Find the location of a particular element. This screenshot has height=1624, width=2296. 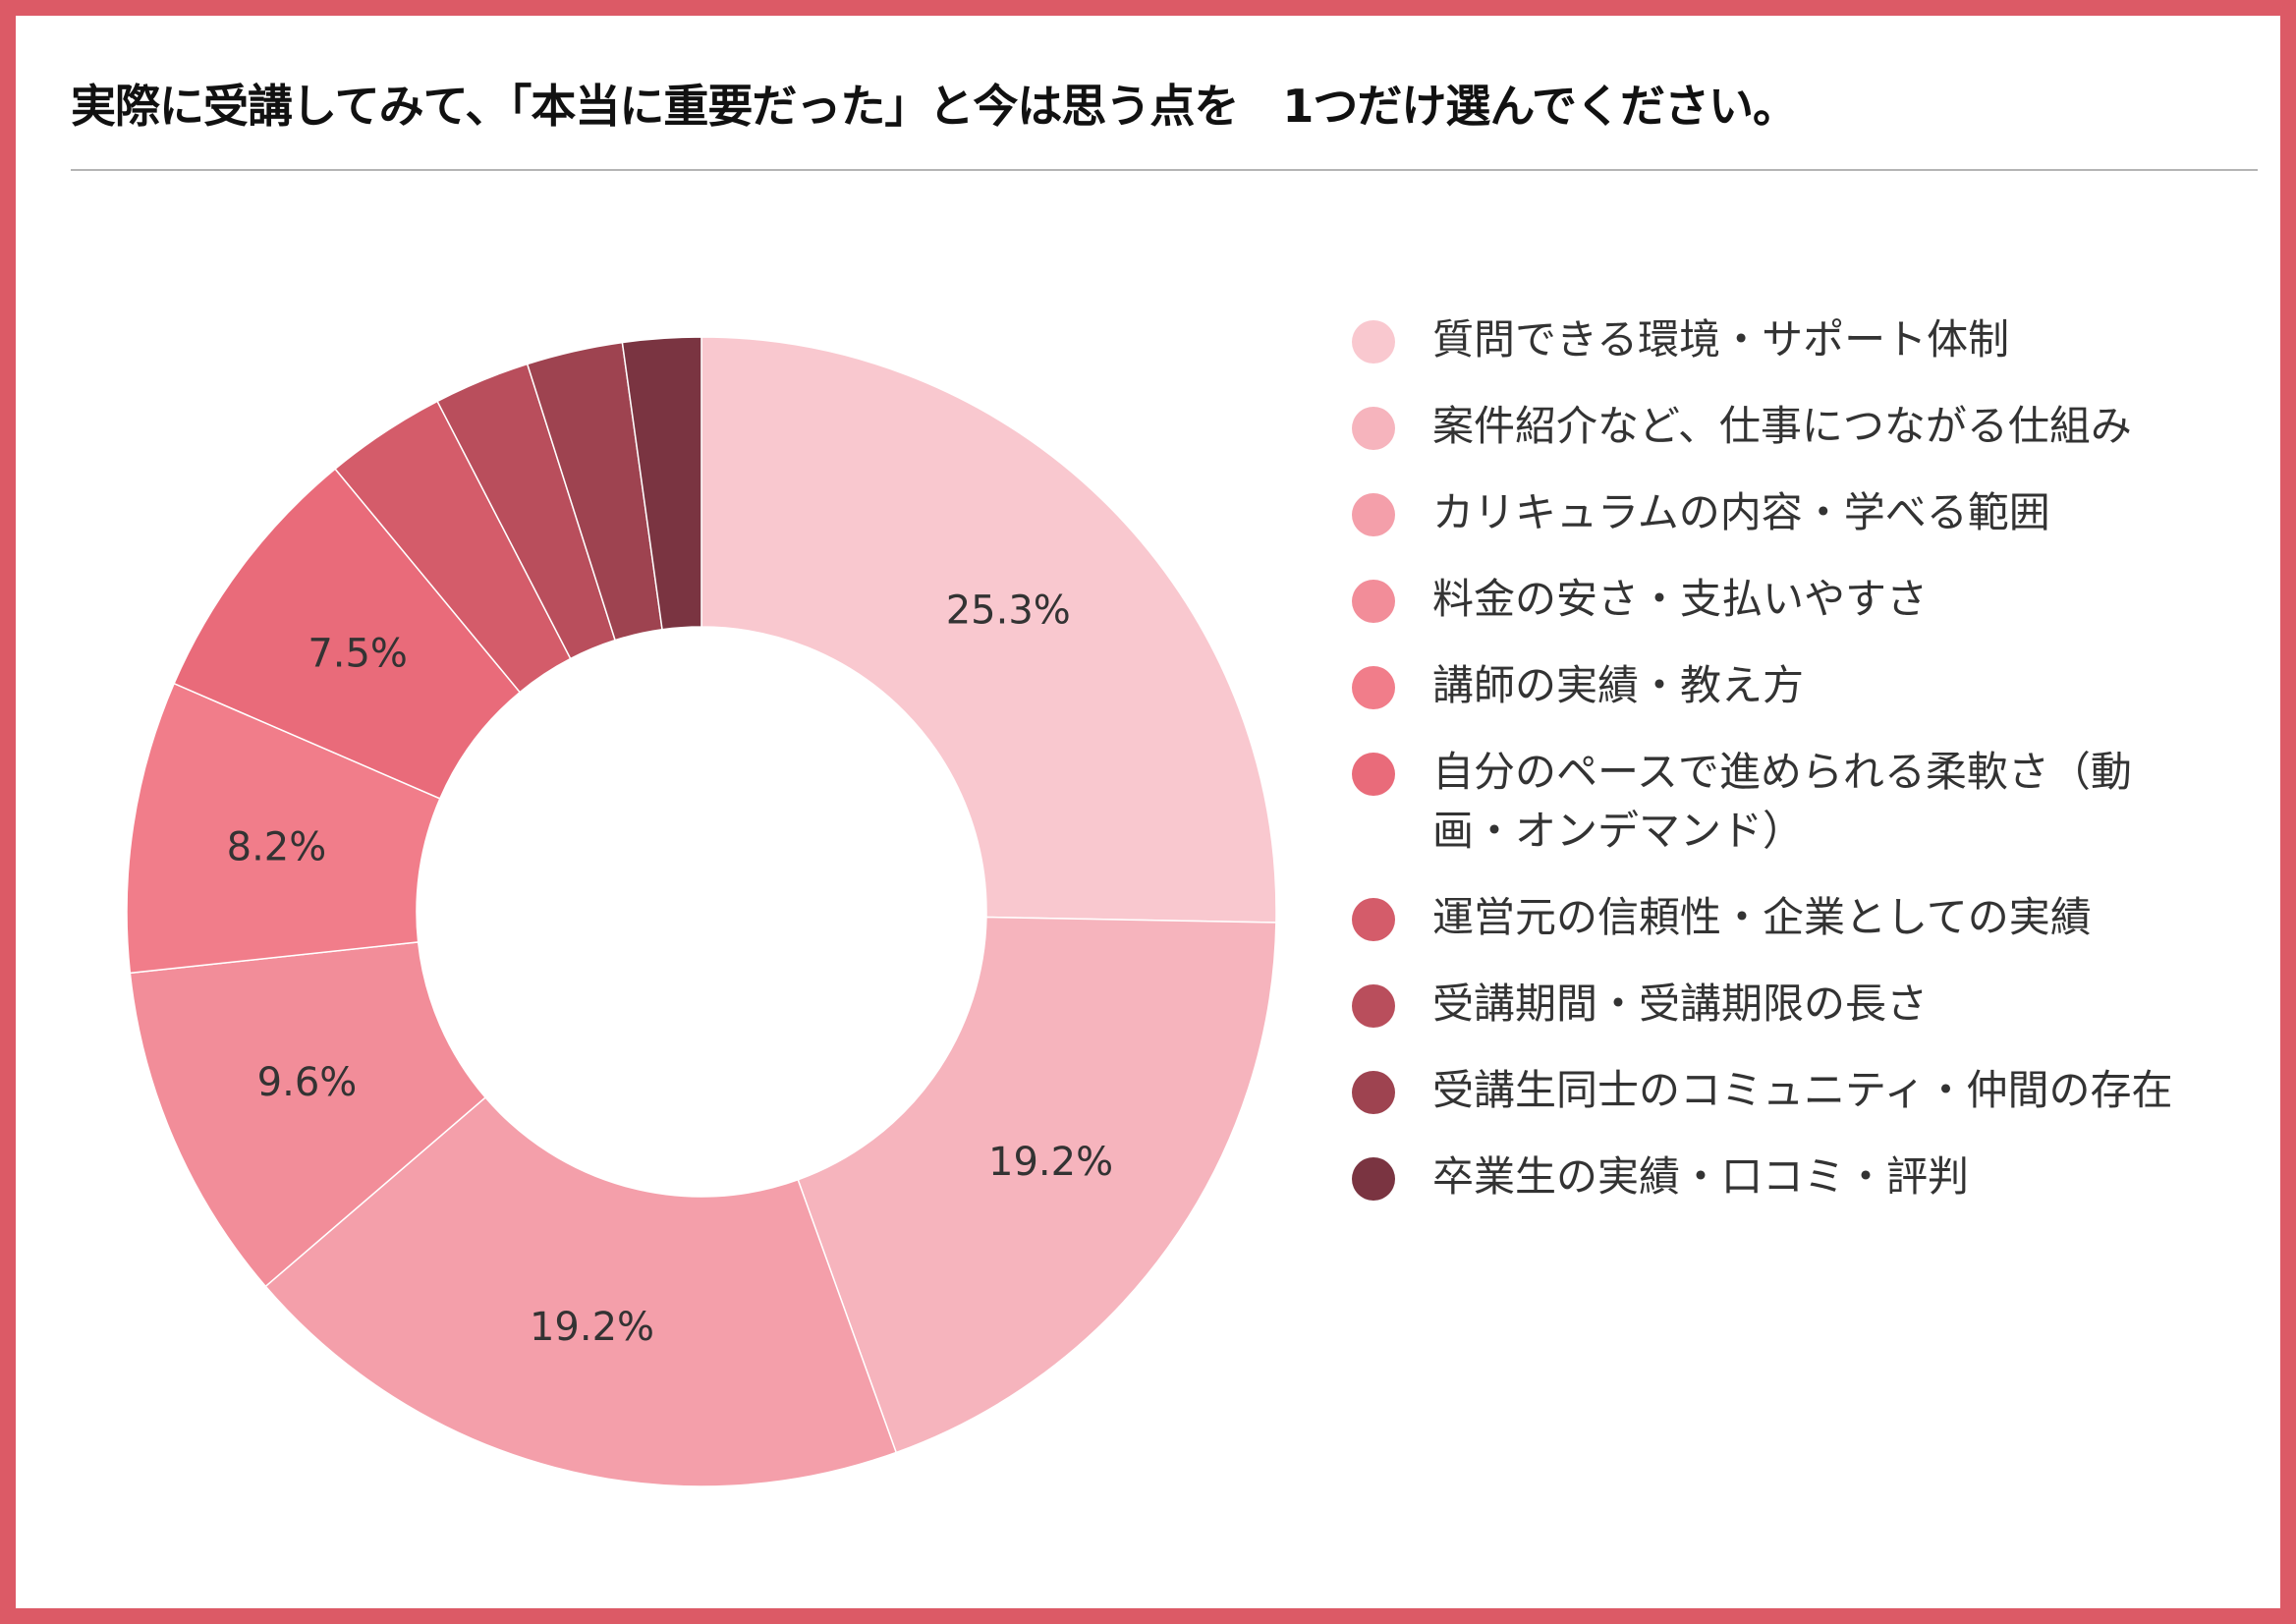

legend-label: 卒業生の実績・口コミ・評判 is located at coordinates (1701, 1176).